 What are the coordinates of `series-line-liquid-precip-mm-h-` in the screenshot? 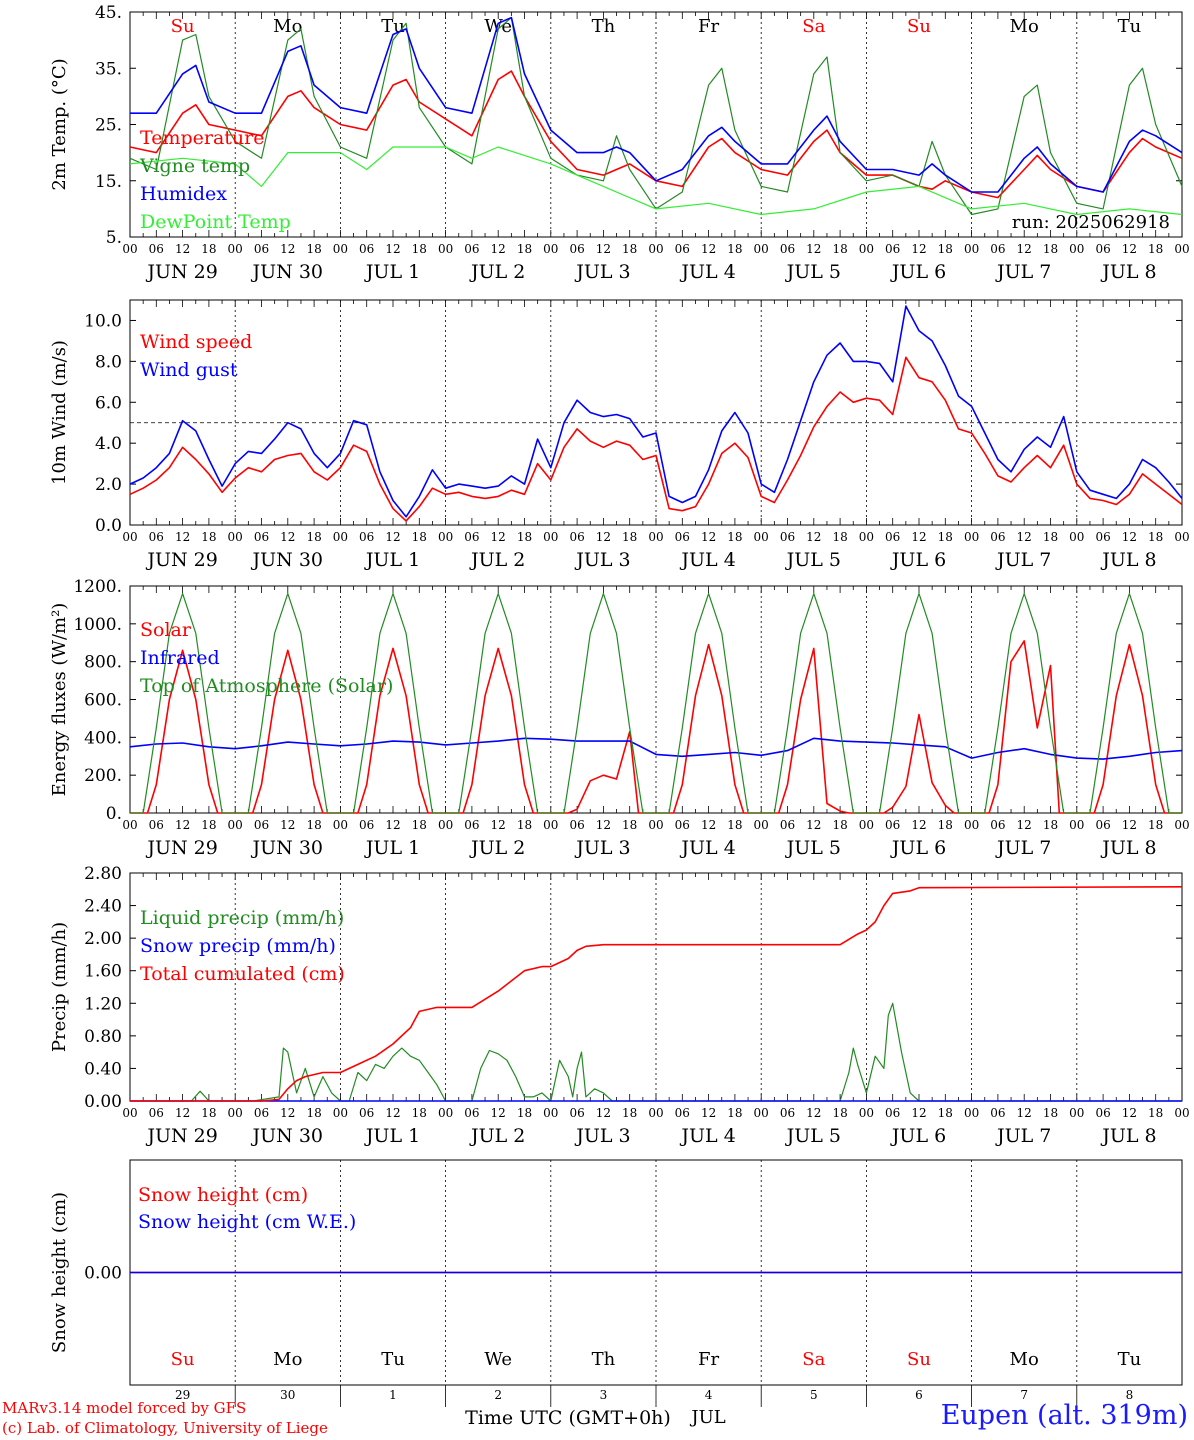 It's located at (656, 1052).